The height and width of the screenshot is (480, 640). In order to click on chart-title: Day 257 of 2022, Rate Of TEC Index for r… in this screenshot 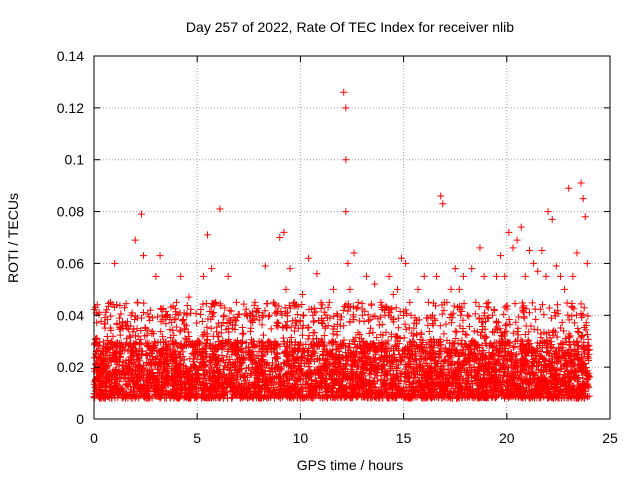, I will do `click(350, 27)`.